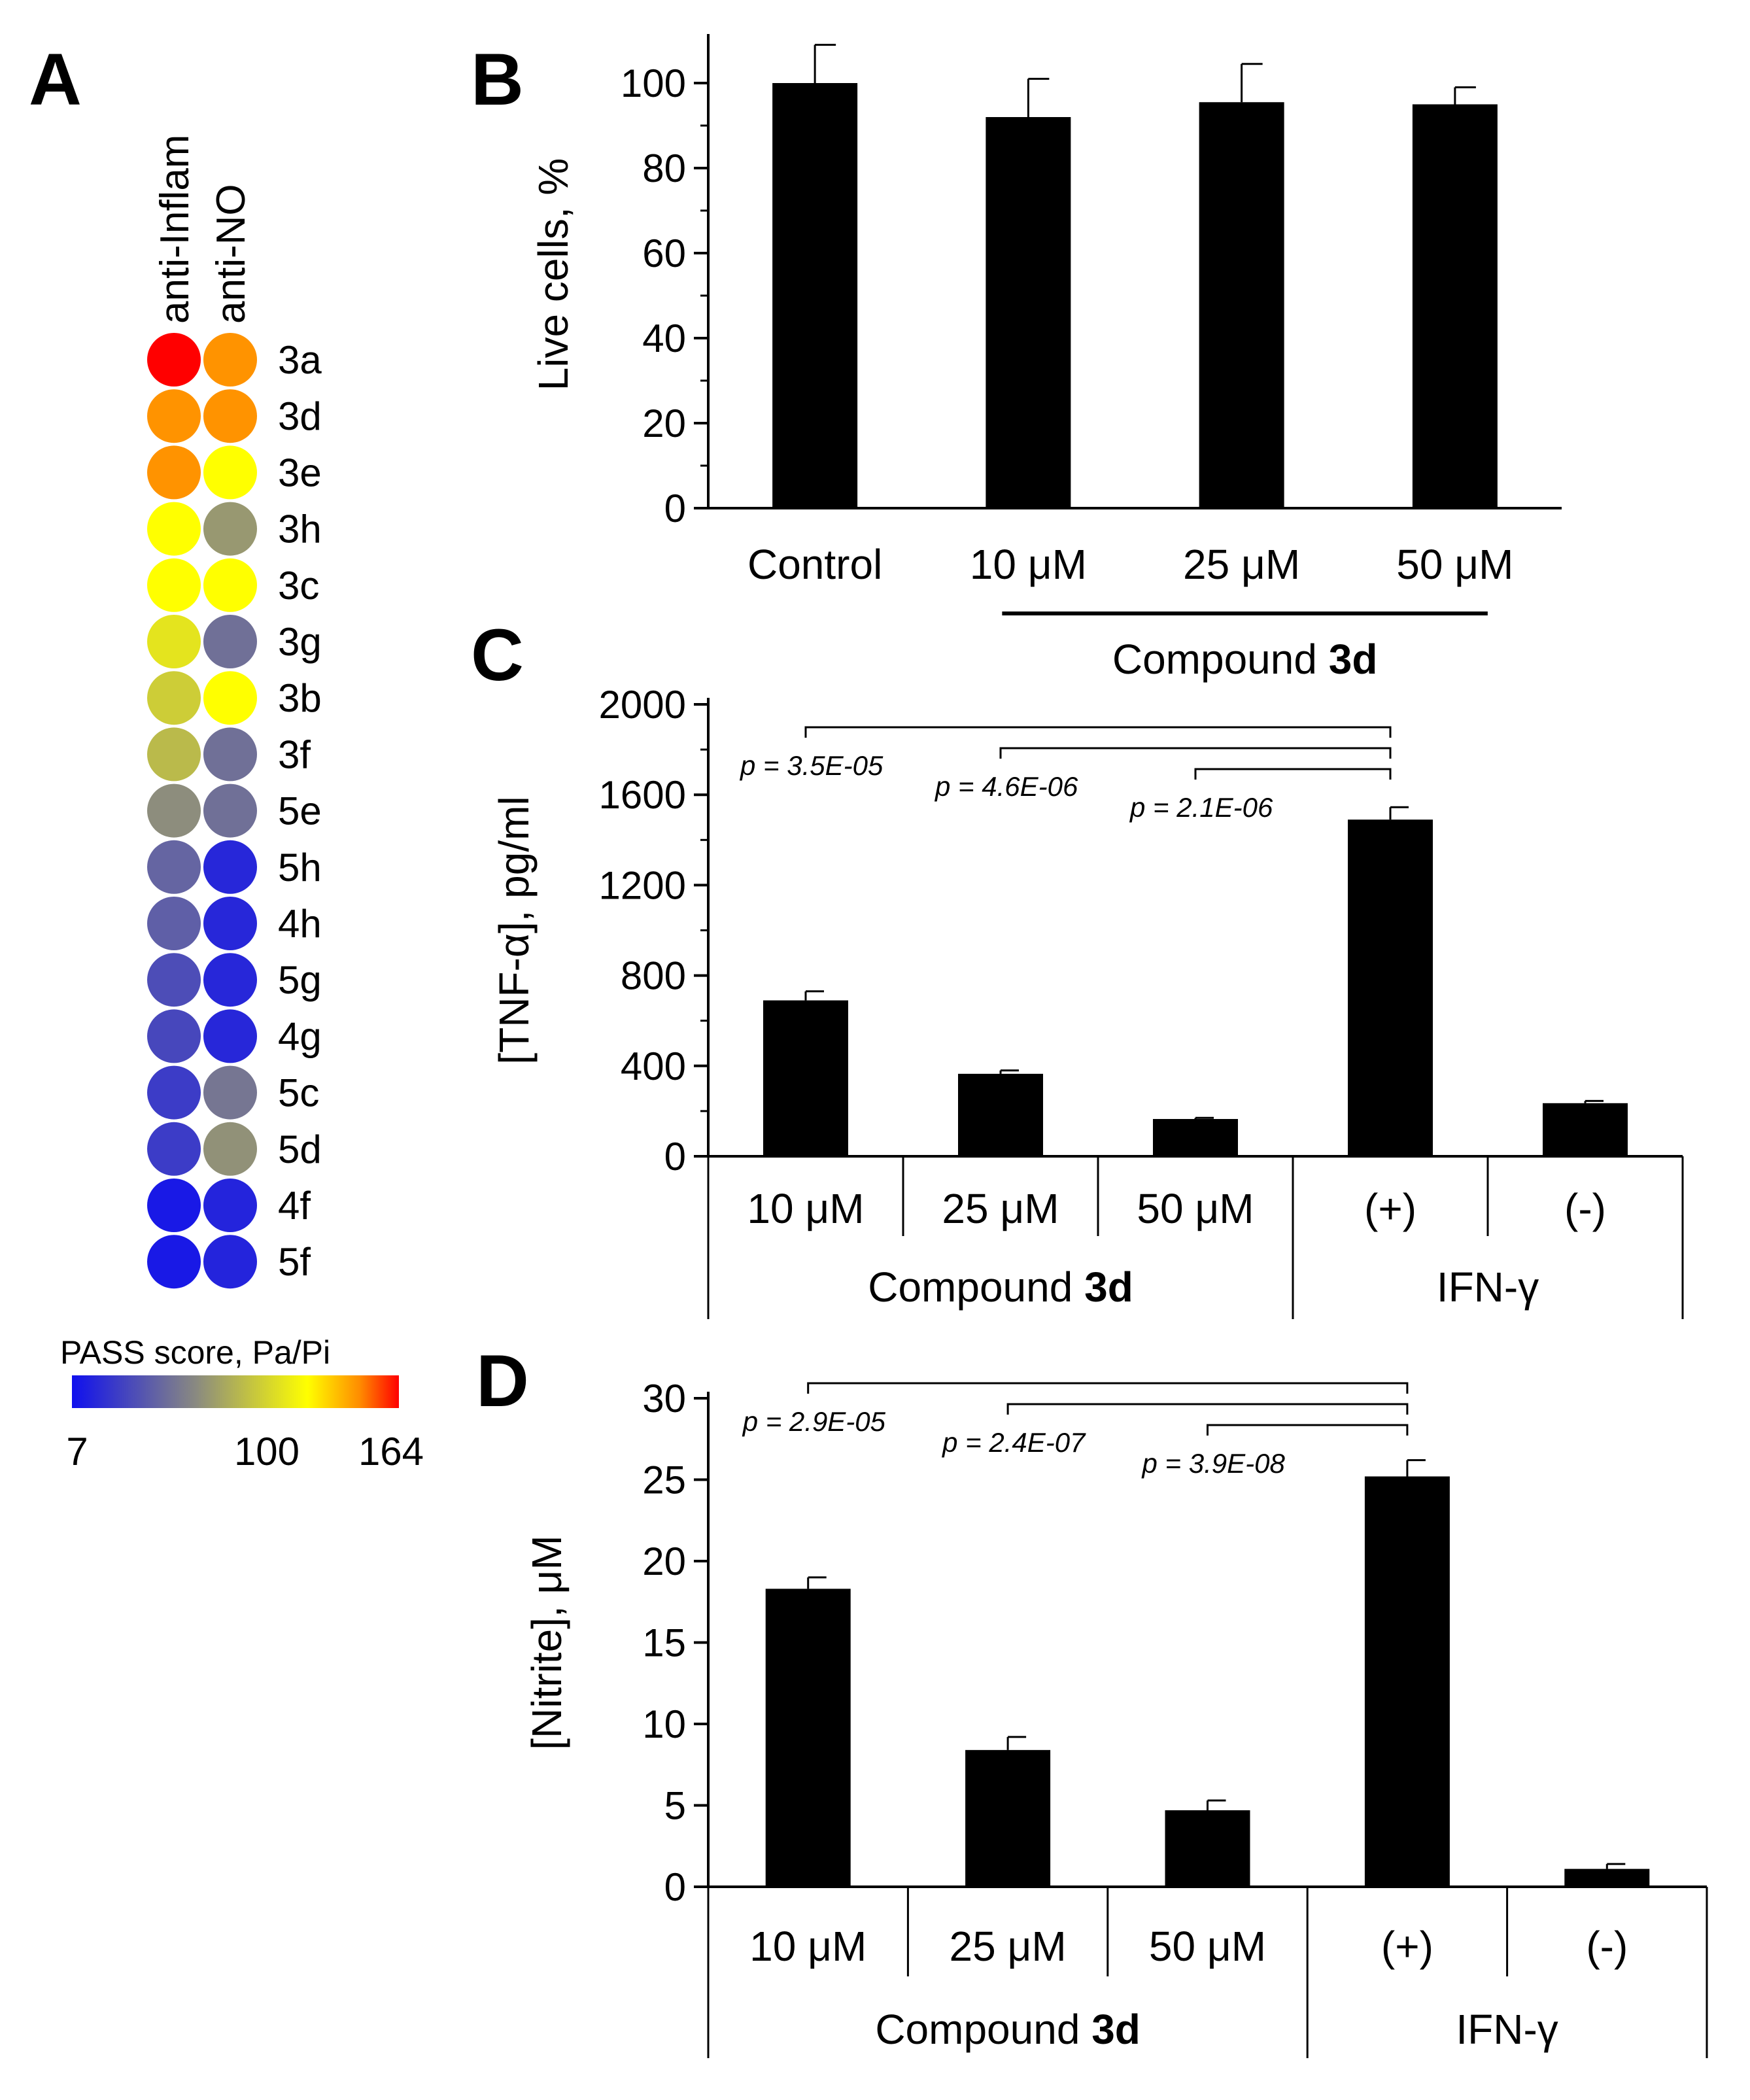 The image size is (1750, 2100). What do you see at coordinates (1201, 807) in the screenshot?
I see `p-value-label-3: p = 2.1E-06` at bounding box center [1201, 807].